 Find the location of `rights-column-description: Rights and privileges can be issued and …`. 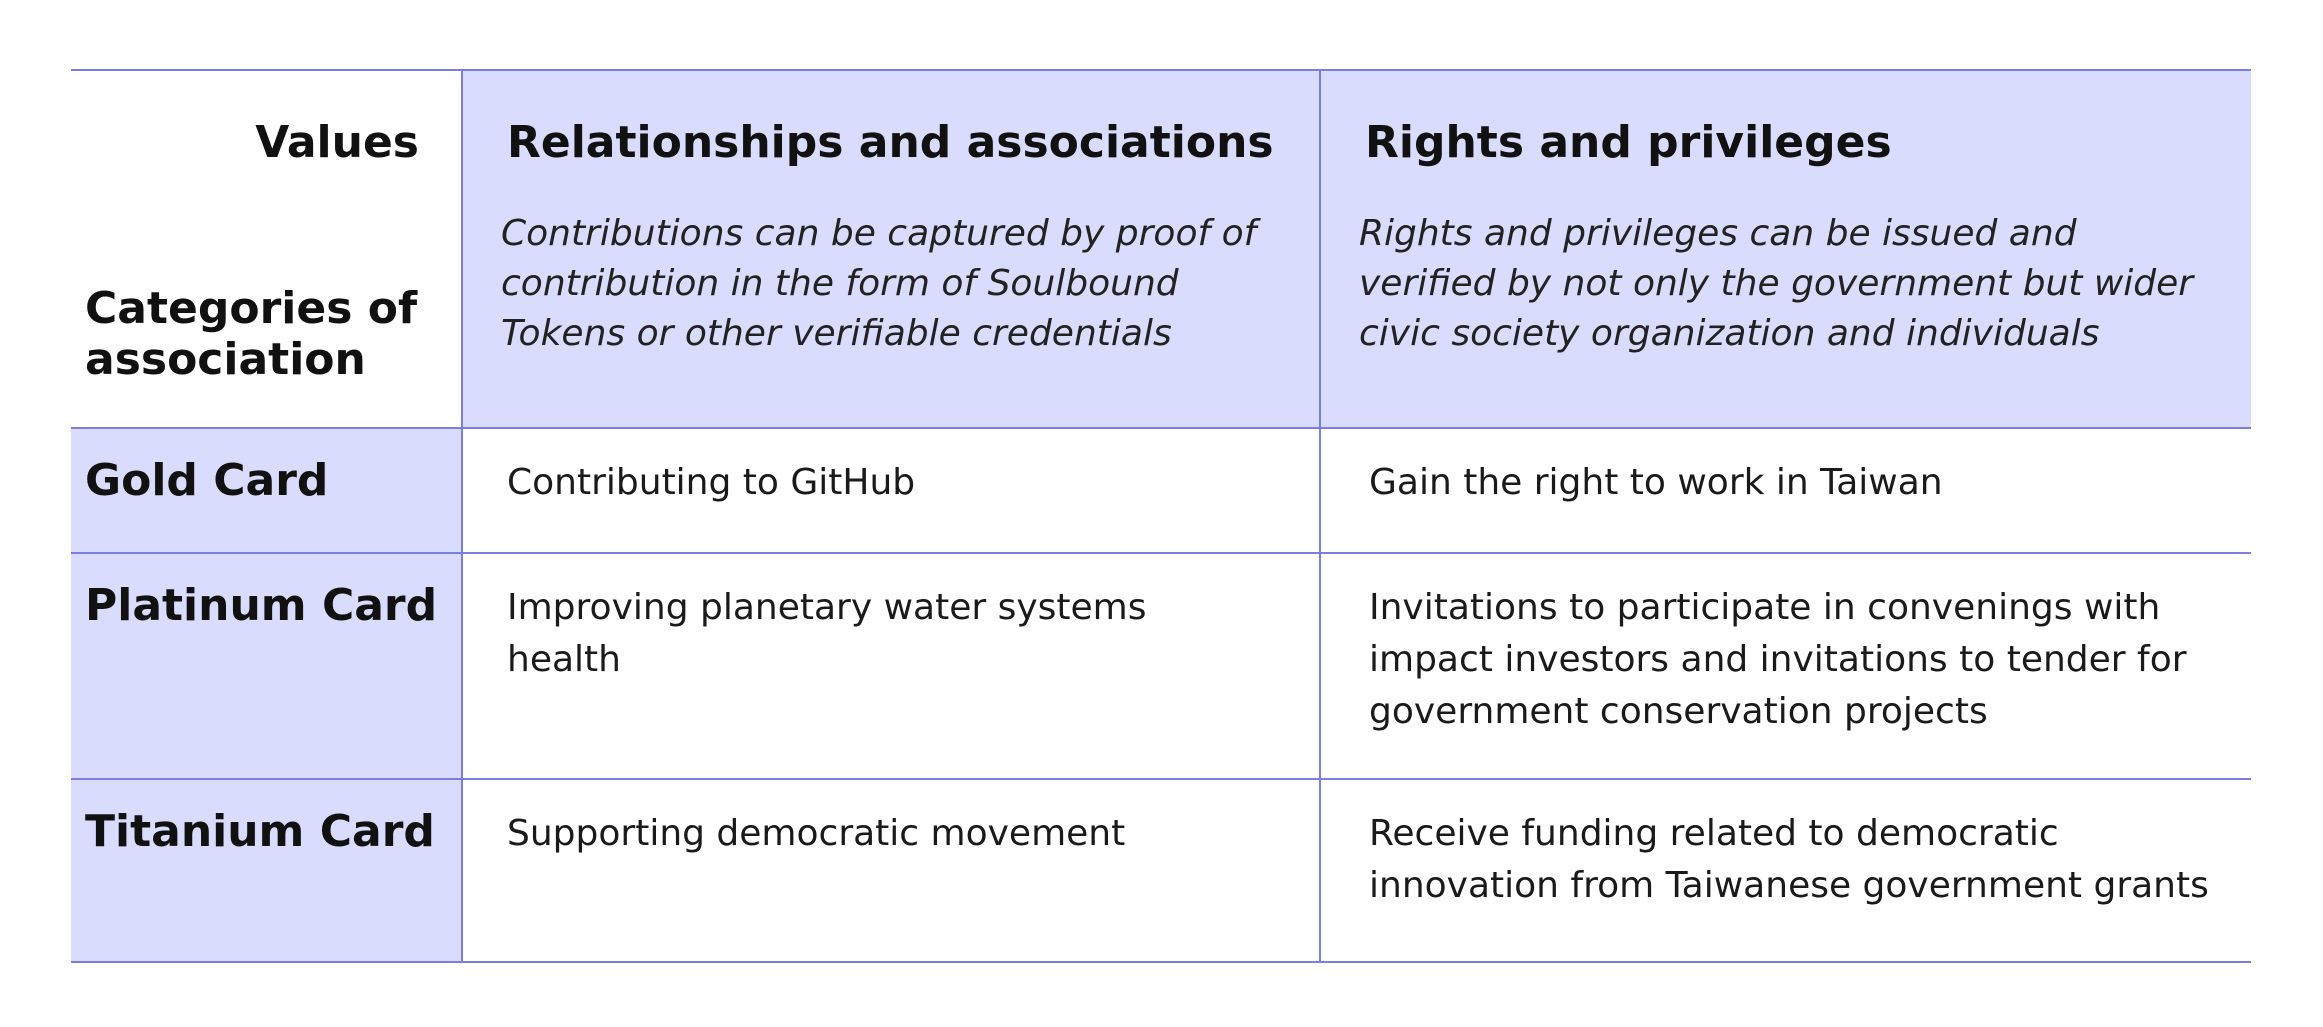

rights-column-description: Rights and privileges can be issued and … is located at coordinates (1776, 283).